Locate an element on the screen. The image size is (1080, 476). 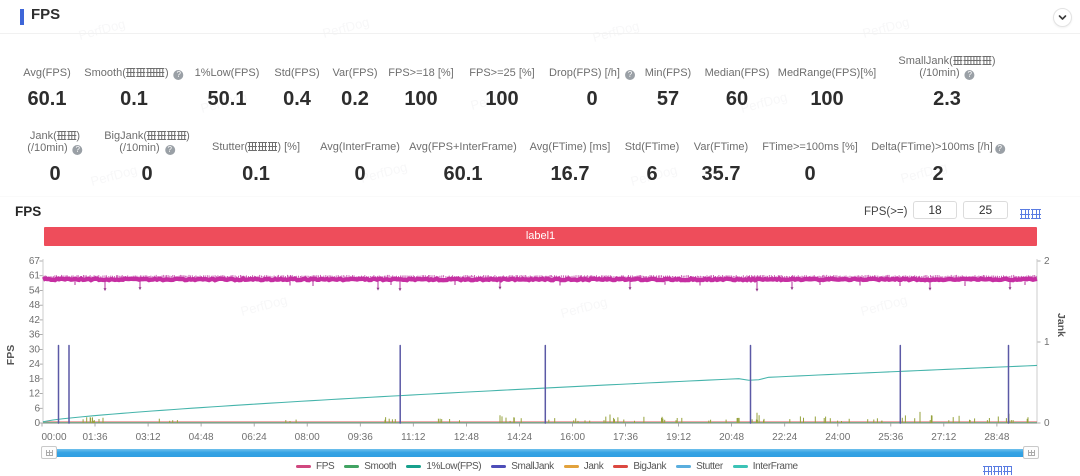
svg-text: 18 is located at coordinates (35, 379).